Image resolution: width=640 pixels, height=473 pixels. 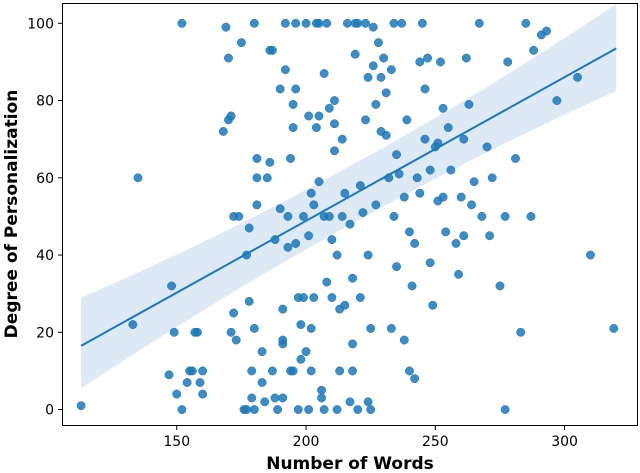 I want to click on y-tick-label: 20, so click(x=45, y=333).